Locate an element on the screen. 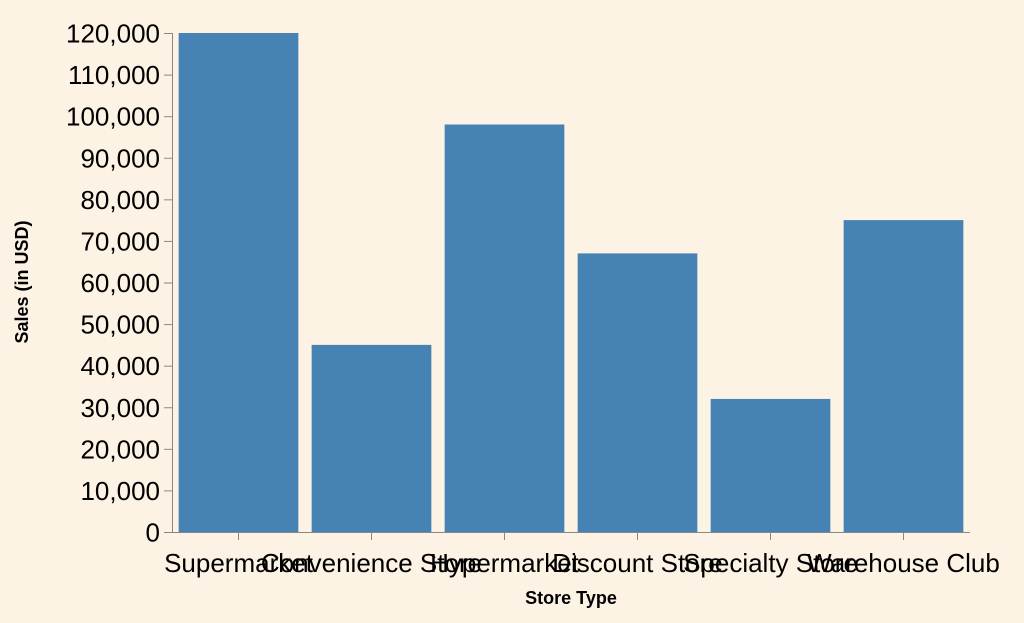 The height and width of the screenshot is (623, 1024). x-tick-label: Hypermarket is located at coordinates (505, 563).